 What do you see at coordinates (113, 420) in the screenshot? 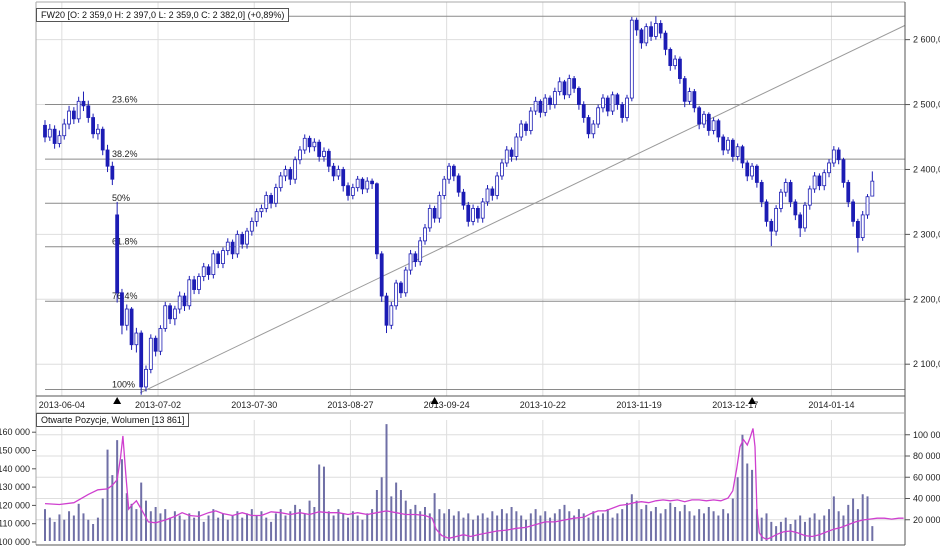
I see `volume-open-interest-titlebox: Otwarte Pozycje, Wolumen [13 861]` at bounding box center [113, 420].